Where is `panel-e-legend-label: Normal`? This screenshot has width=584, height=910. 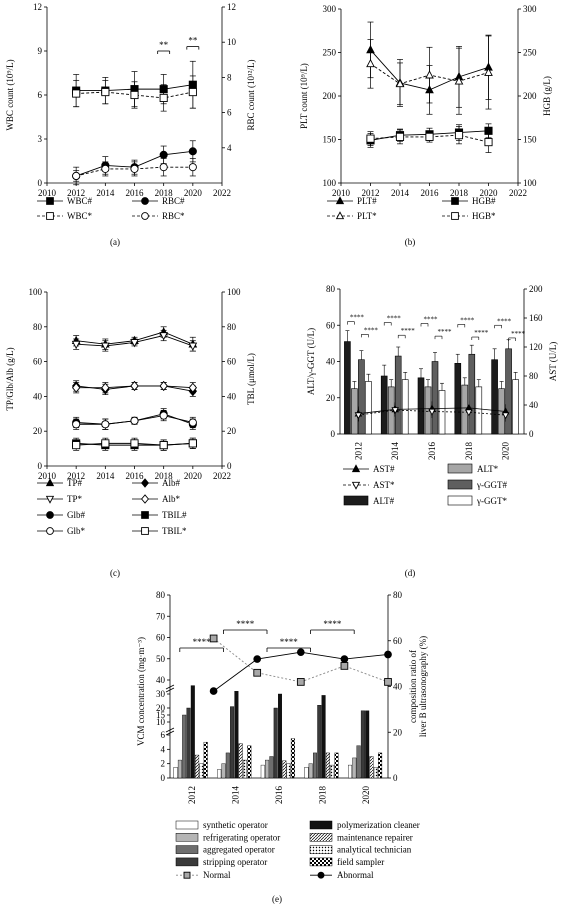 panel-e-legend-label: Normal is located at coordinates (217, 875).